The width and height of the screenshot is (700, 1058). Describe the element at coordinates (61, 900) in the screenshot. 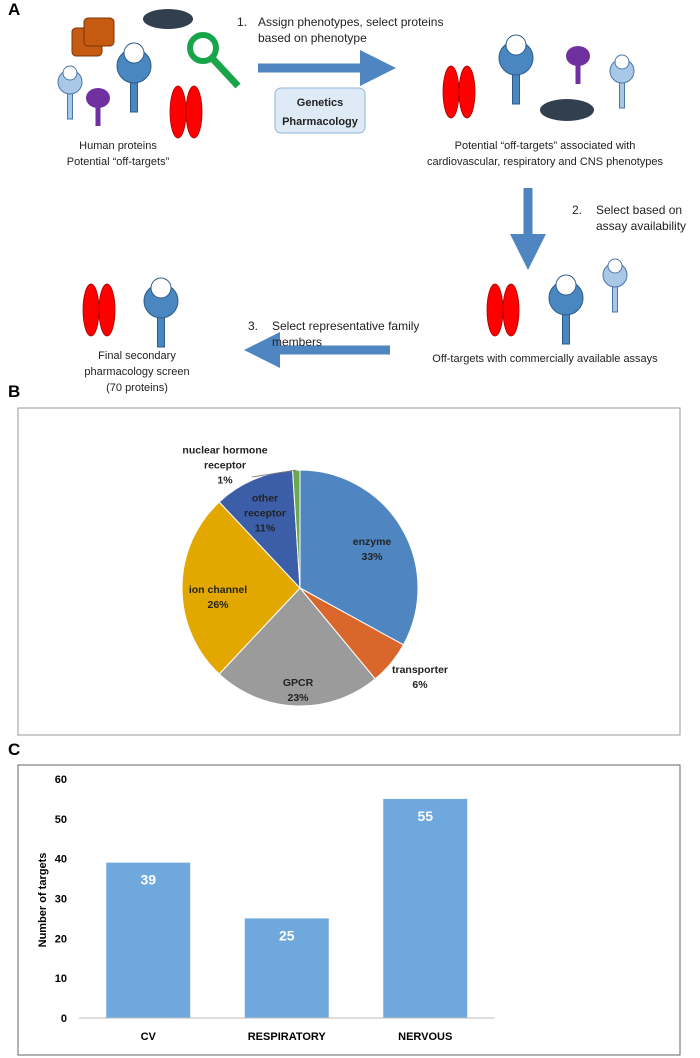

I see `y-tick-label: 30` at that location.